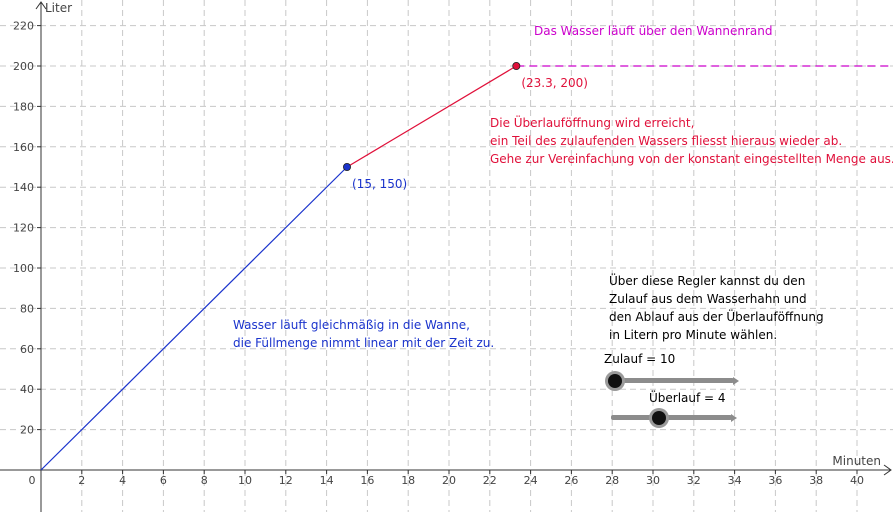  What do you see at coordinates (23, 106) in the screenshot?
I see `y-tick-label: 180` at bounding box center [23, 106].